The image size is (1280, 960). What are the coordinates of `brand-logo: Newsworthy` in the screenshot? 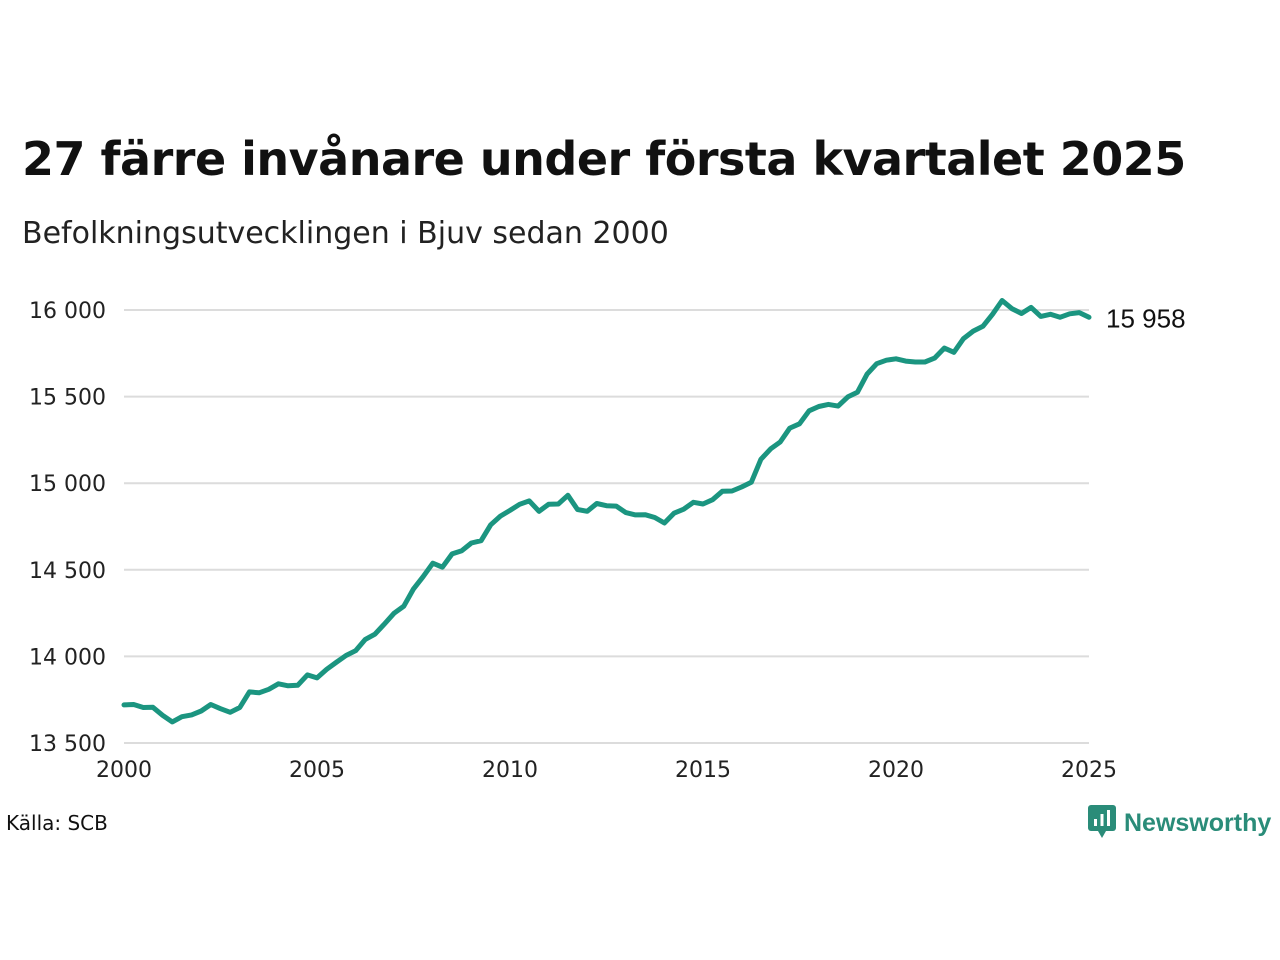 It's located at (1179, 823).